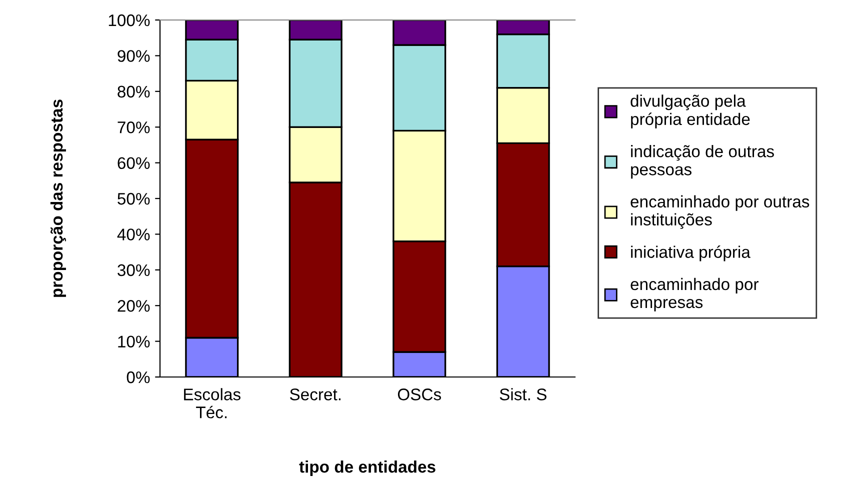 This screenshot has height=493, width=866. I want to click on y-tick-label: 30%, so click(134, 270).